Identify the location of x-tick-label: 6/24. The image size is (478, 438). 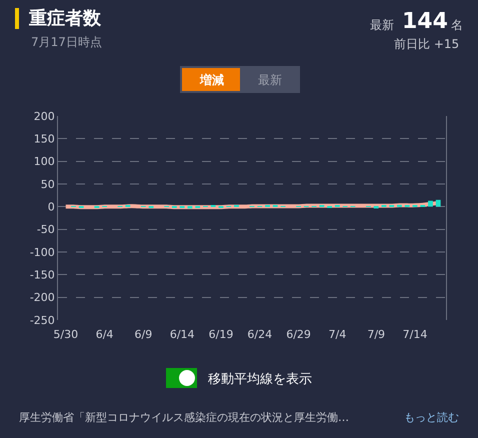
(259, 334).